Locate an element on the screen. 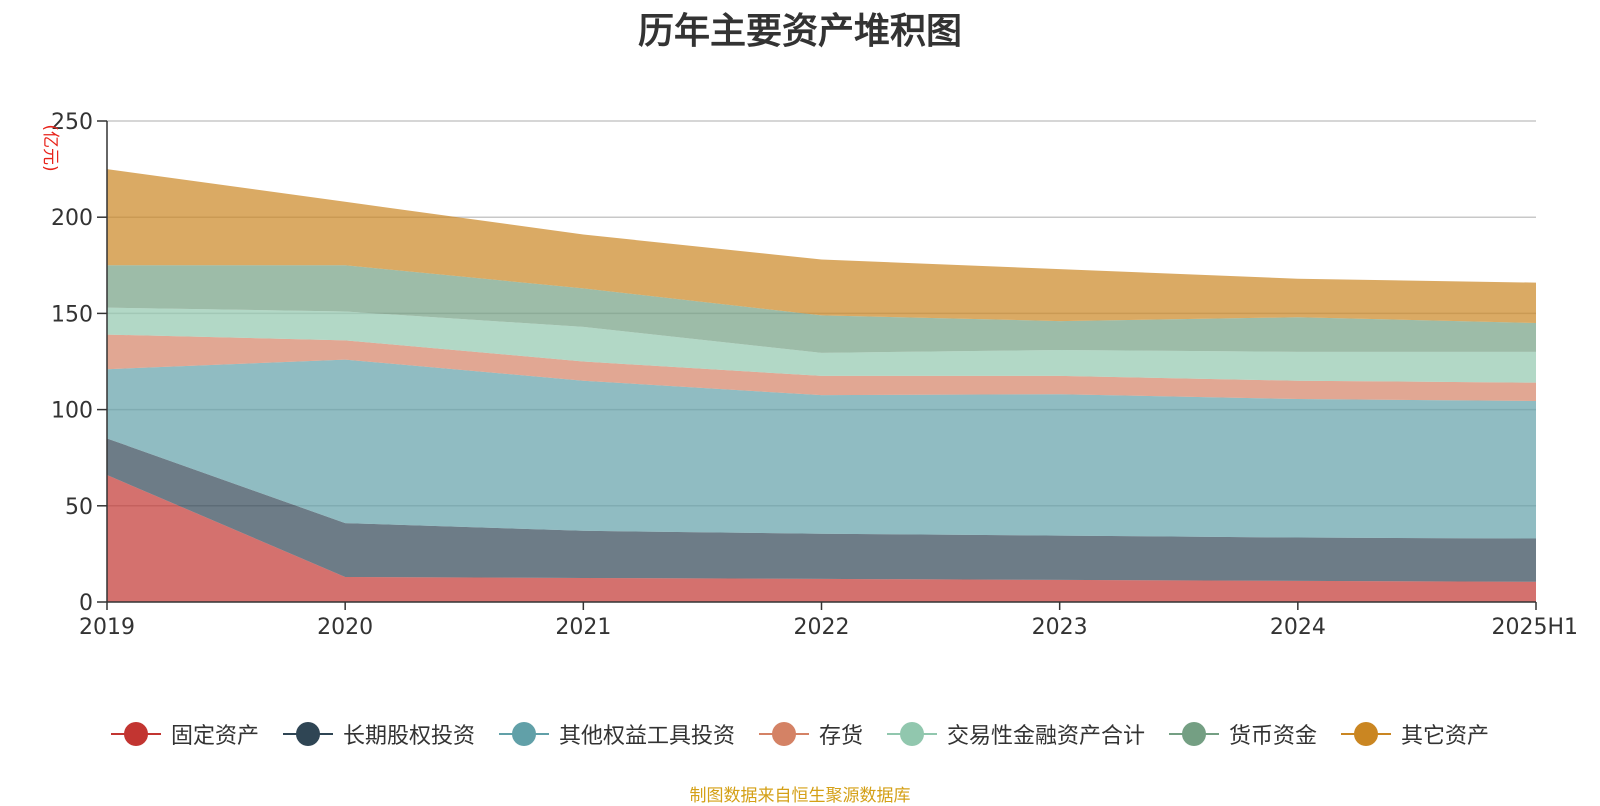 Image resolution: width=1600 pixels, height=806 pixels. y-tick-label: 150 is located at coordinates (72, 314).